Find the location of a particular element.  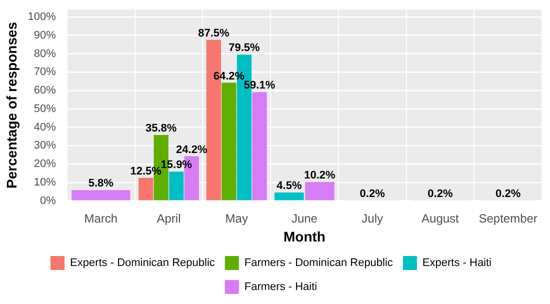

x-tick-label: August is located at coordinates (441, 218).